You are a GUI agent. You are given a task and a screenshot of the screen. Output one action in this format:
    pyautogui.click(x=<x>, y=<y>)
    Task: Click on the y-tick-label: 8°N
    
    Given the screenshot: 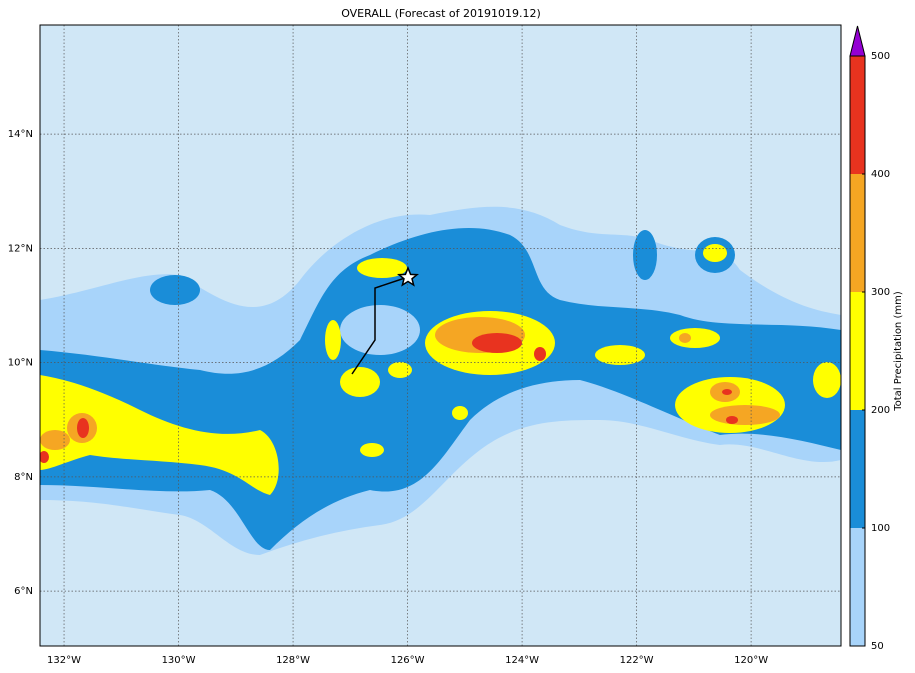 What is the action you would take?
    pyautogui.click(x=23, y=477)
    